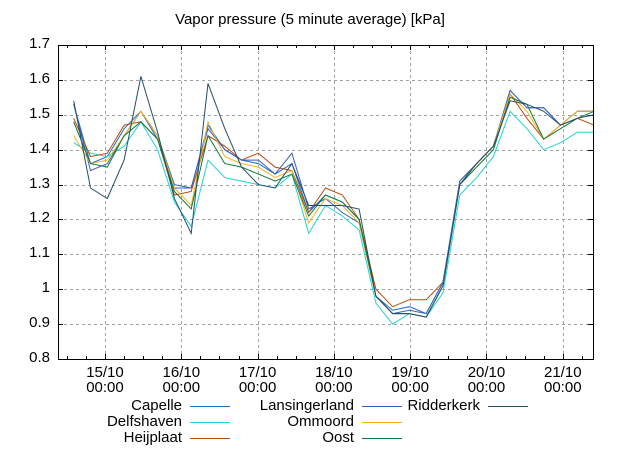 The image size is (620, 450). Describe the element at coordinates (105, 372) in the screenshot. I see `x-tick-date: 15/10` at that location.